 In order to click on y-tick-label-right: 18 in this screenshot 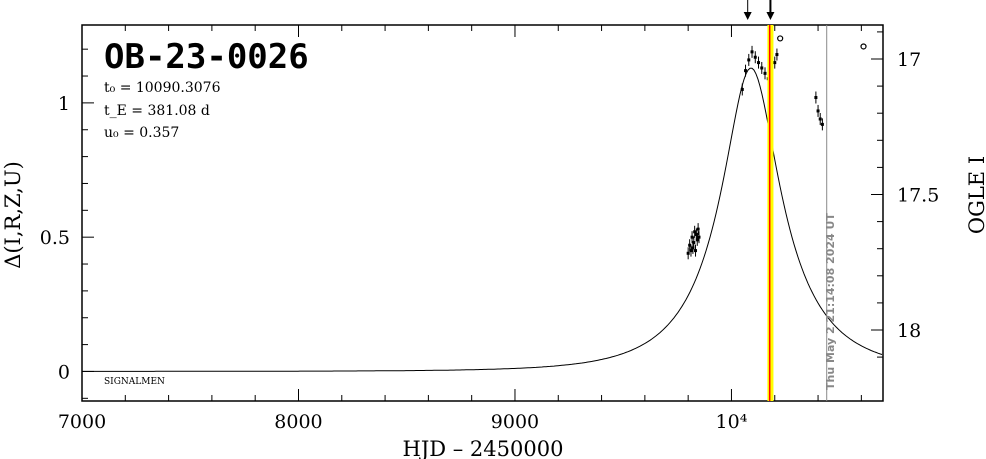, I will do `click(909, 331)`.